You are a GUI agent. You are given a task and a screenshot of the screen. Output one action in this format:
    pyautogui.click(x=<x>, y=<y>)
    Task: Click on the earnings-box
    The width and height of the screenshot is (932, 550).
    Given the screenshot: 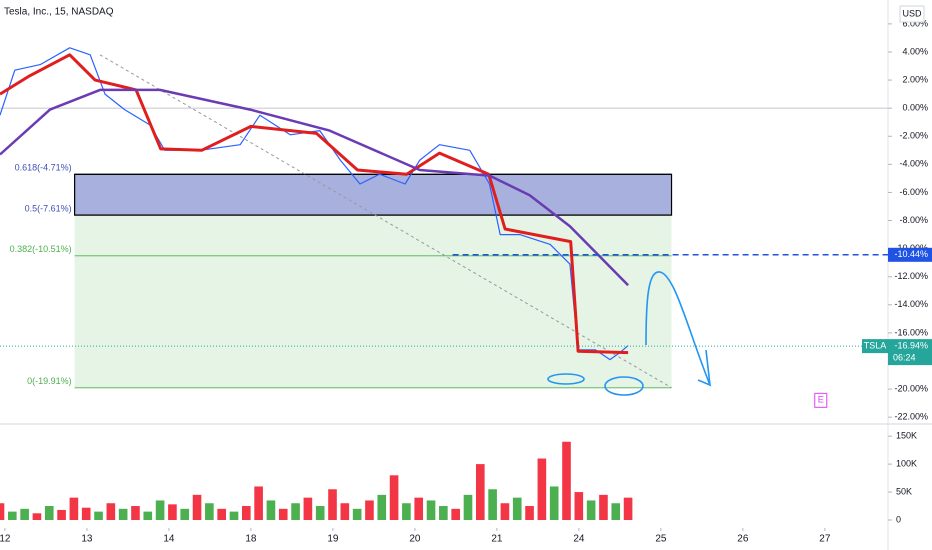 What is the action you would take?
    pyautogui.click(x=821, y=400)
    